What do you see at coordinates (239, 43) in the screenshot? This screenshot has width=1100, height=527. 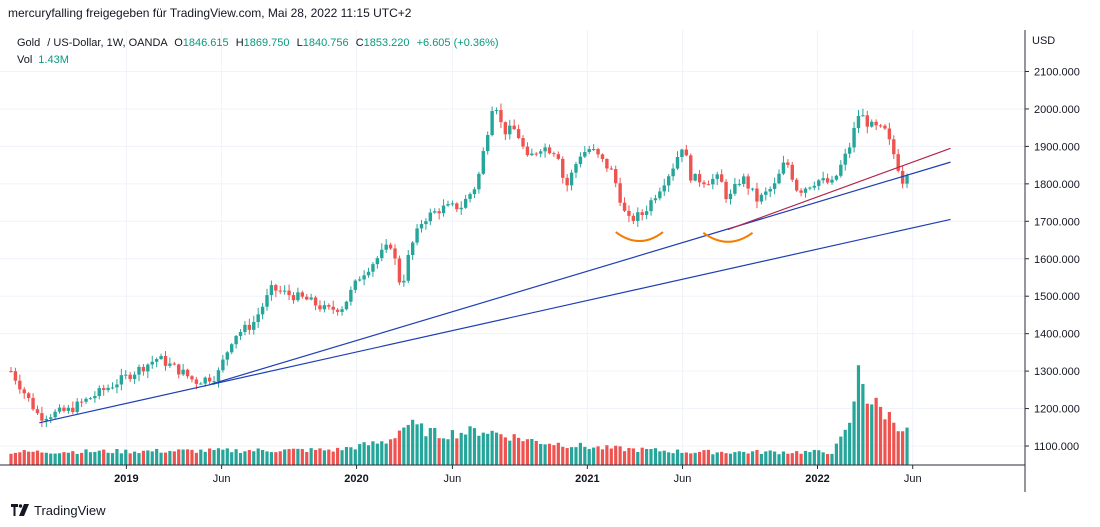 I see `legend-high-label: H` at bounding box center [239, 43].